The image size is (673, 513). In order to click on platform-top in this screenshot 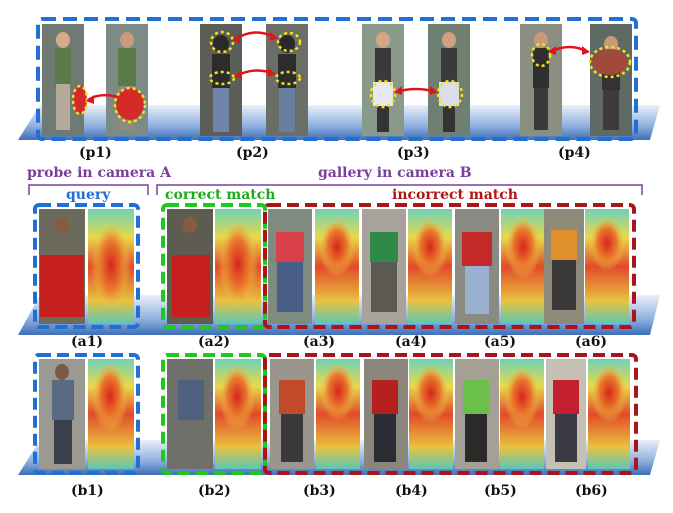, I will do `click(339, 122)`.